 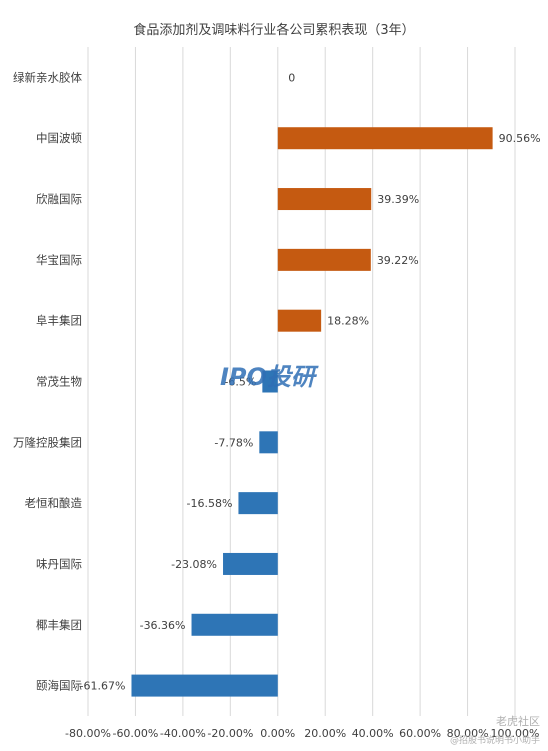 I want to click on x-tick-label: 100.00%, so click(x=515, y=733).